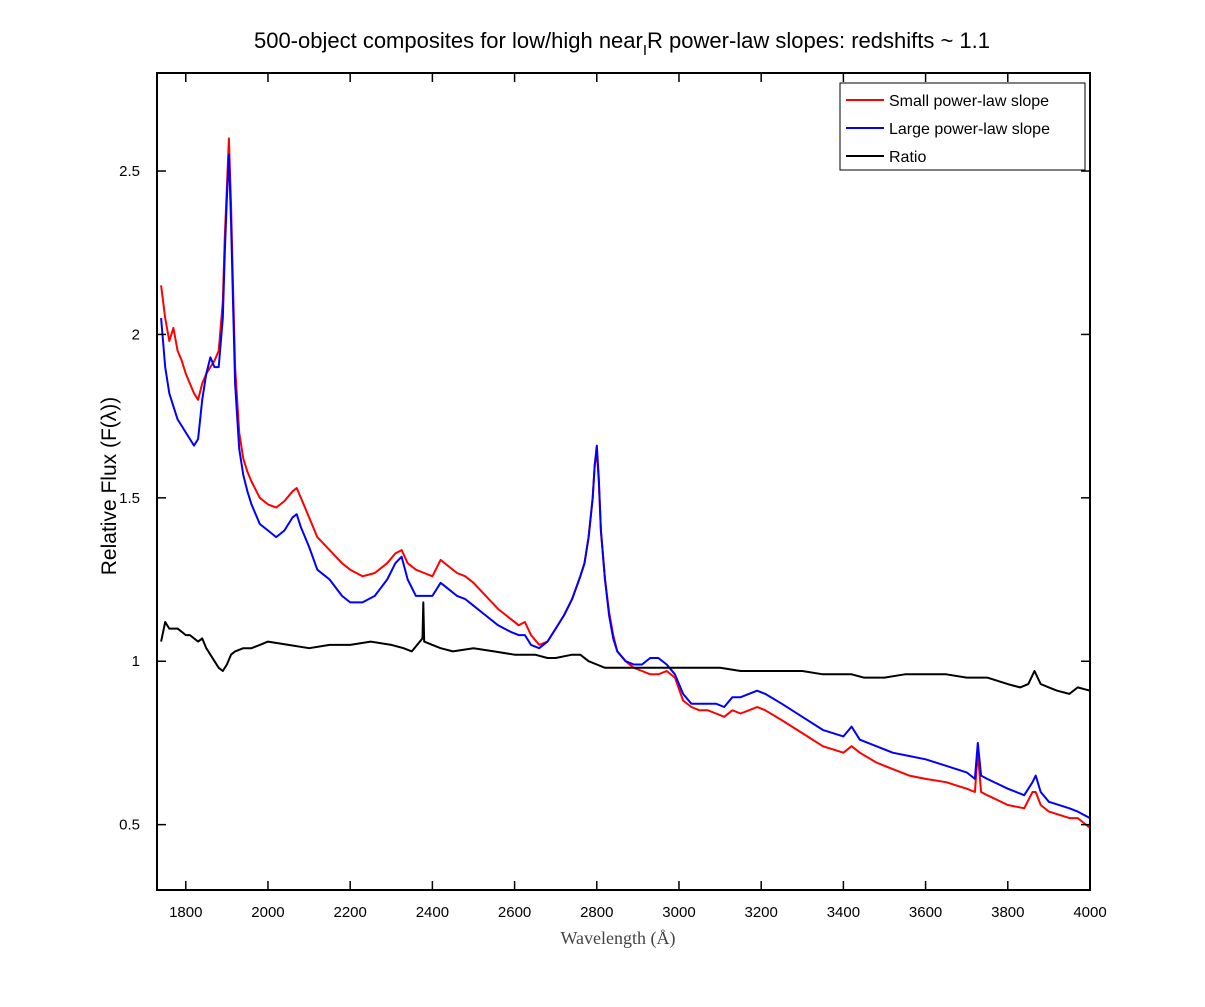 The image size is (1205, 1007). Describe the element at coordinates (136, 334) in the screenshot. I see `y-tick-label: 2` at that location.